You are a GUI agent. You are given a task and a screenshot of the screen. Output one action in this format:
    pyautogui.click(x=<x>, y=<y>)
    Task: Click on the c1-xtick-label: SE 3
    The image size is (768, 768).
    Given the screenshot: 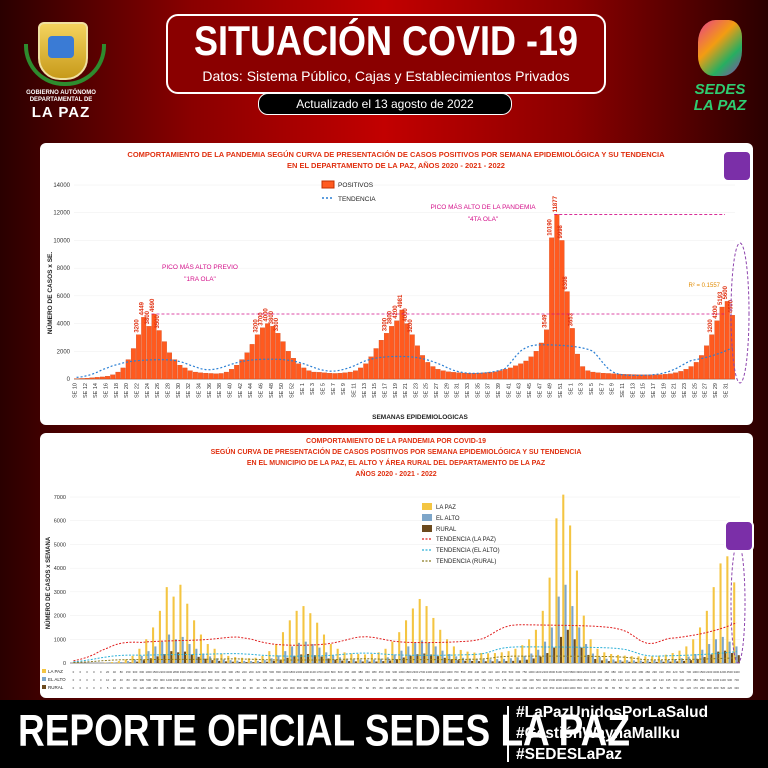 What is the action you would take?
    pyautogui.click(x=582, y=389)
    